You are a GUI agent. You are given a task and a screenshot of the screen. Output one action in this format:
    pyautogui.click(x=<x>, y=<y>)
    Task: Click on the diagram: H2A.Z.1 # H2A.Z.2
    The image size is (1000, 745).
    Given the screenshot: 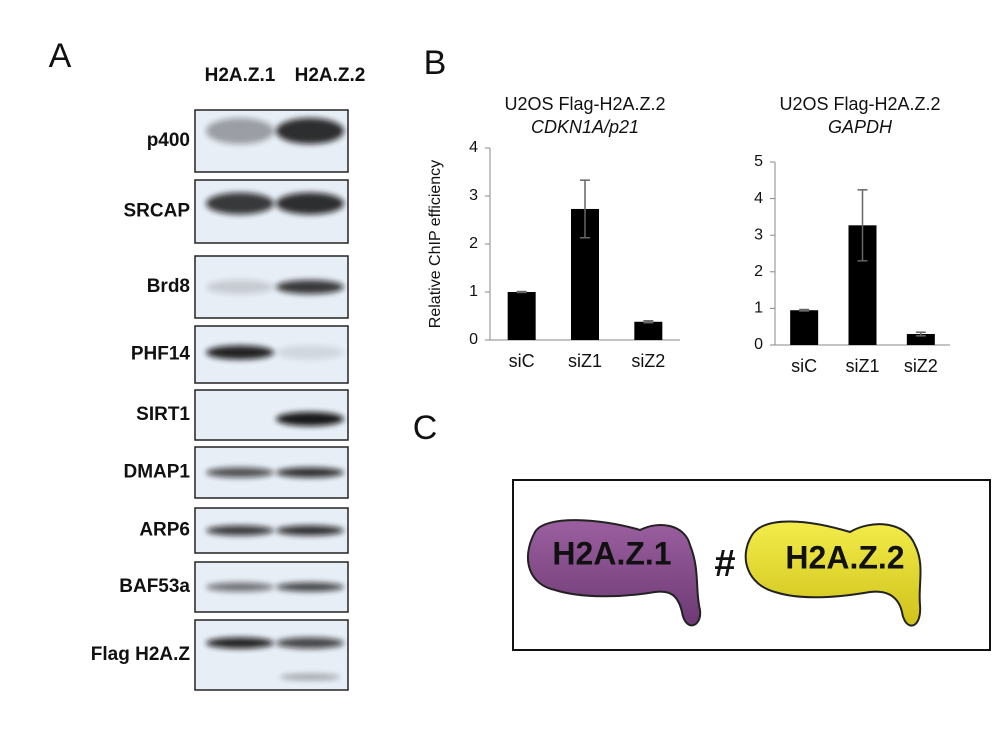 What is the action you would take?
    pyautogui.click(x=751, y=565)
    